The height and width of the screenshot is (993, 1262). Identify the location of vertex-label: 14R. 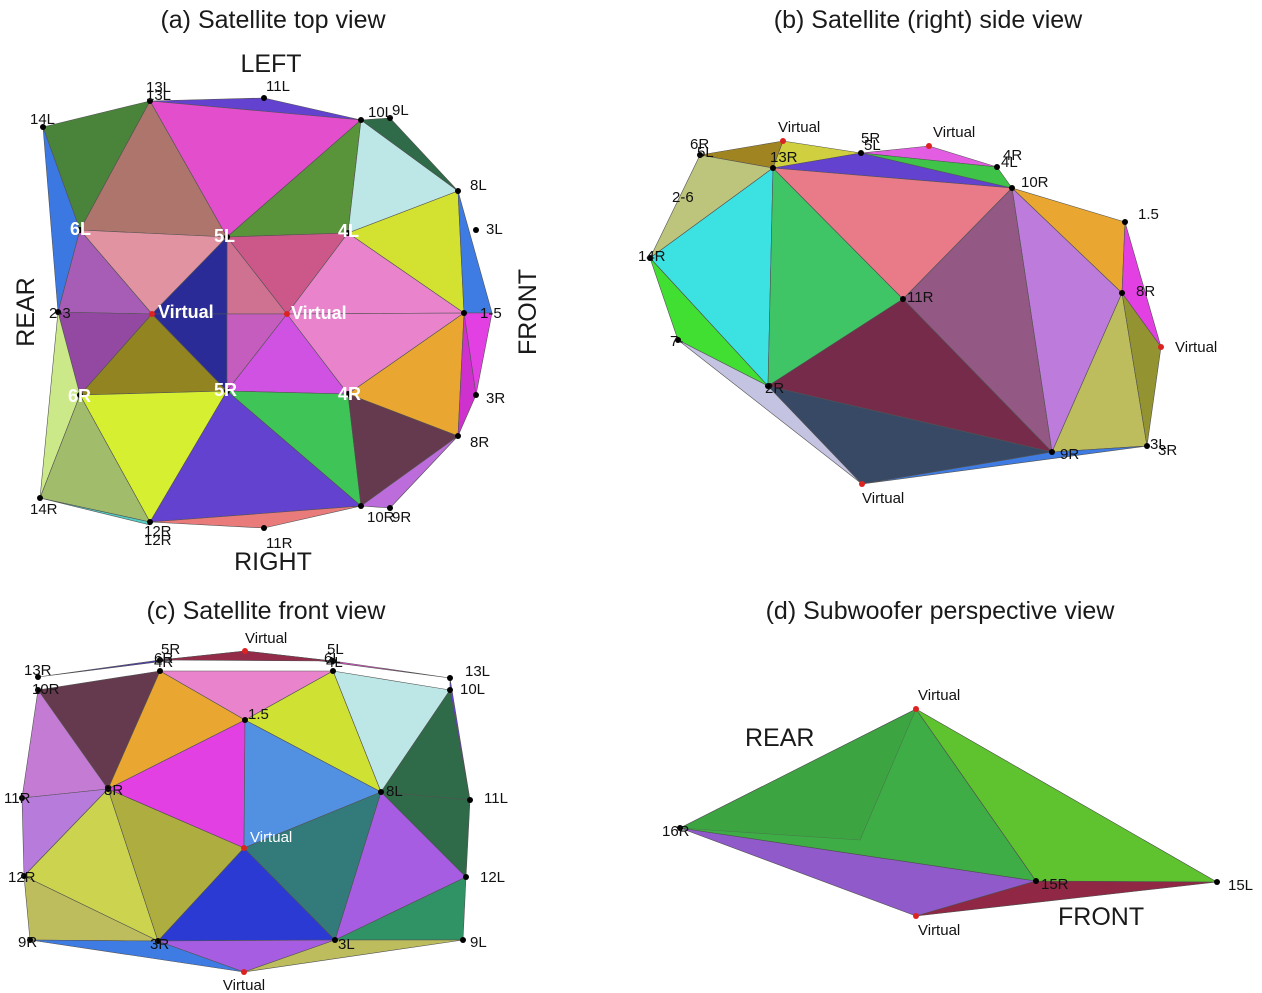
(652, 256).